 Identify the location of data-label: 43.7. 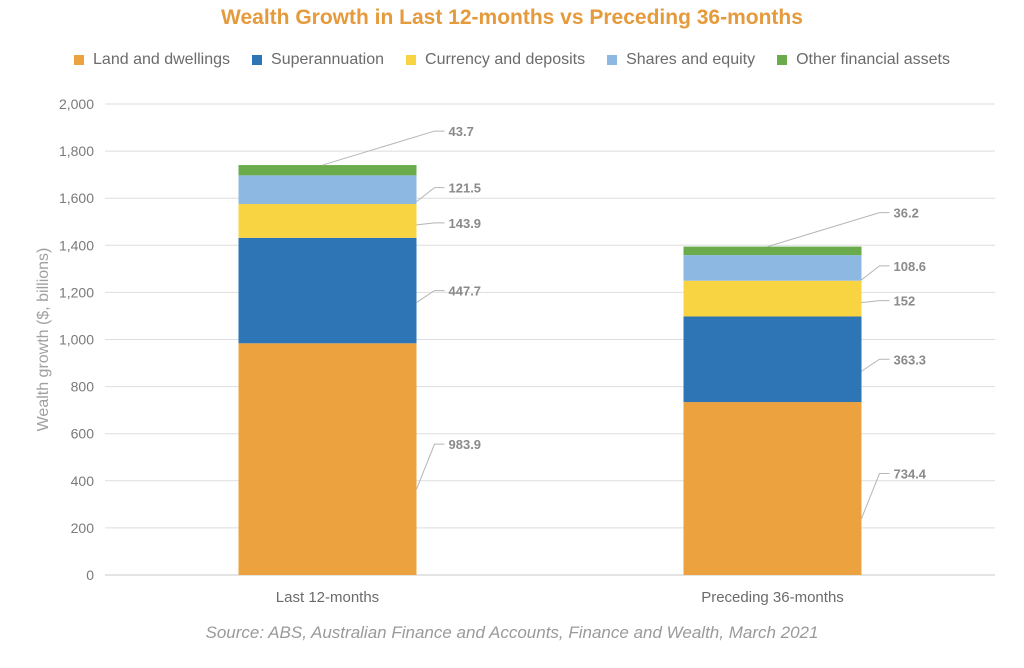
(461, 131).